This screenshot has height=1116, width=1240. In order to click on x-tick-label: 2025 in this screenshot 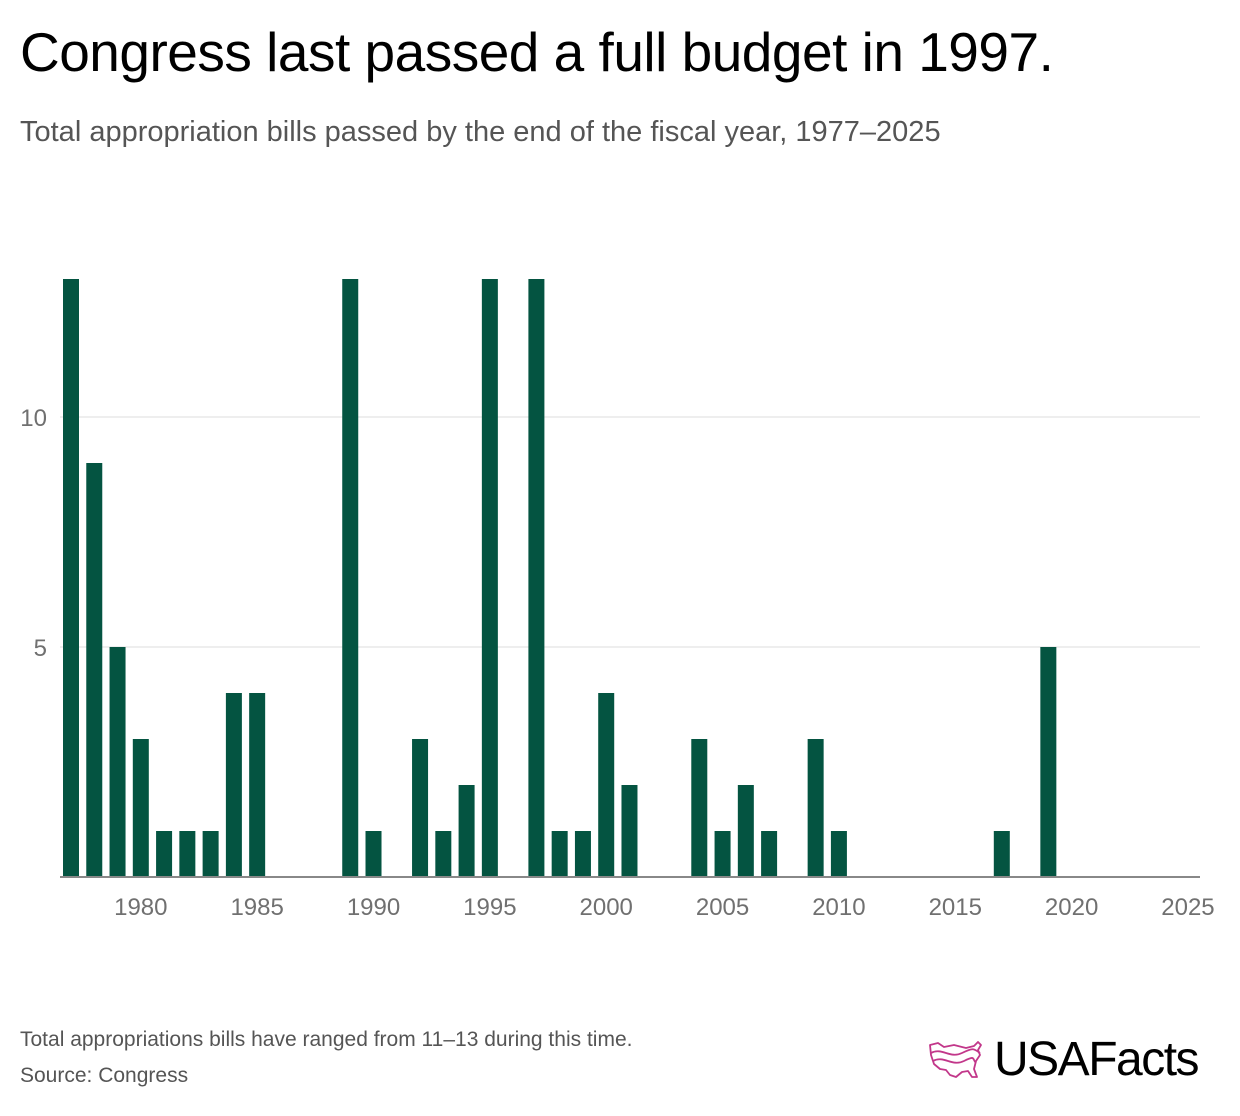, I will do `click(1187, 907)`.